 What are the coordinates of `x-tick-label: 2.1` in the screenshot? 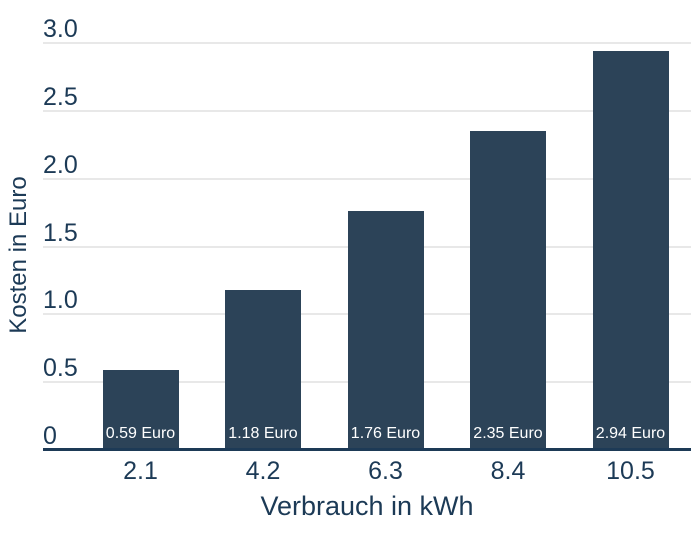 It's located at (140, 471).